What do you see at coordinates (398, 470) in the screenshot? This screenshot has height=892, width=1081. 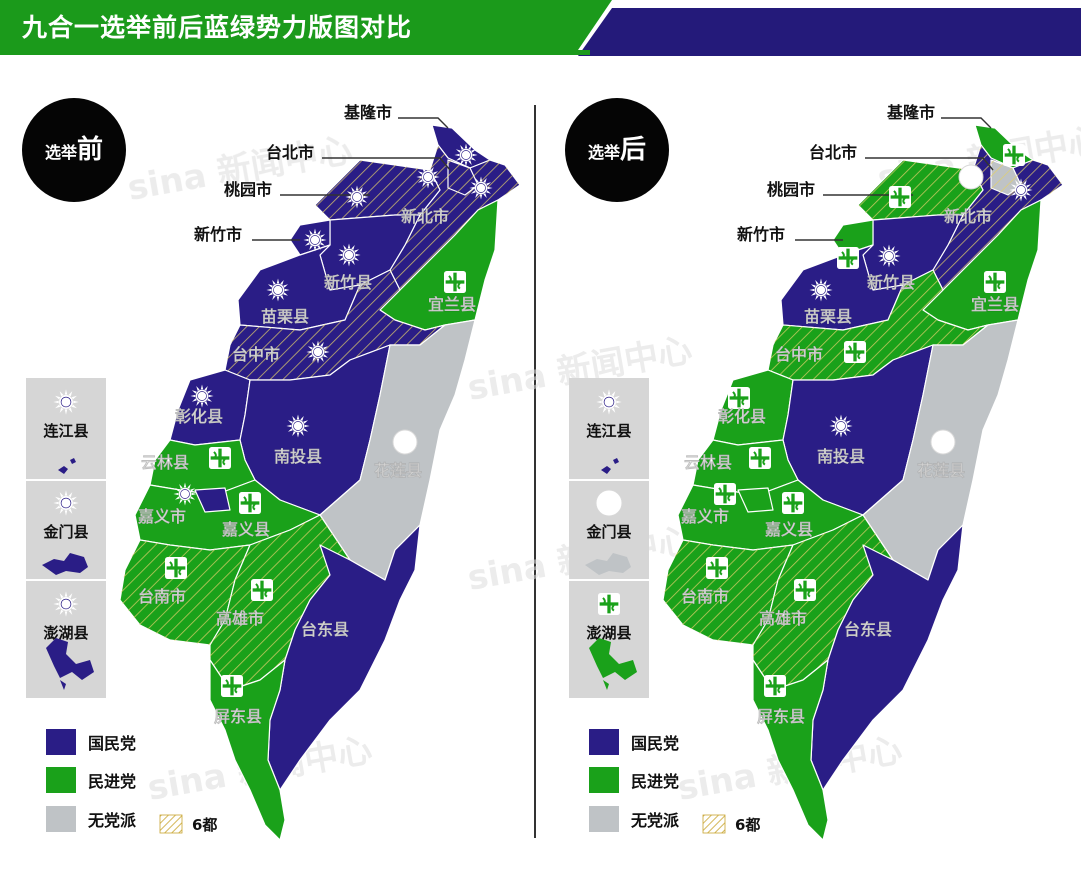 I see `label-hualien: 花莲县` at bounding box center [398, 470].